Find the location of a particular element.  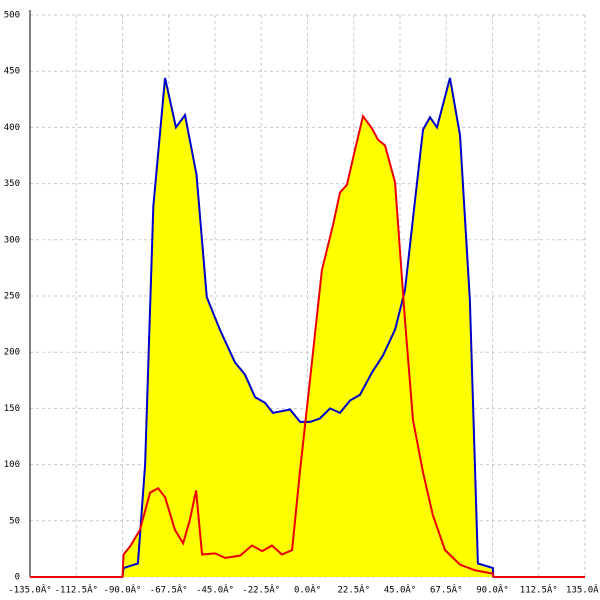

y-tick-label: 50 is located at coordinates (14, 521).